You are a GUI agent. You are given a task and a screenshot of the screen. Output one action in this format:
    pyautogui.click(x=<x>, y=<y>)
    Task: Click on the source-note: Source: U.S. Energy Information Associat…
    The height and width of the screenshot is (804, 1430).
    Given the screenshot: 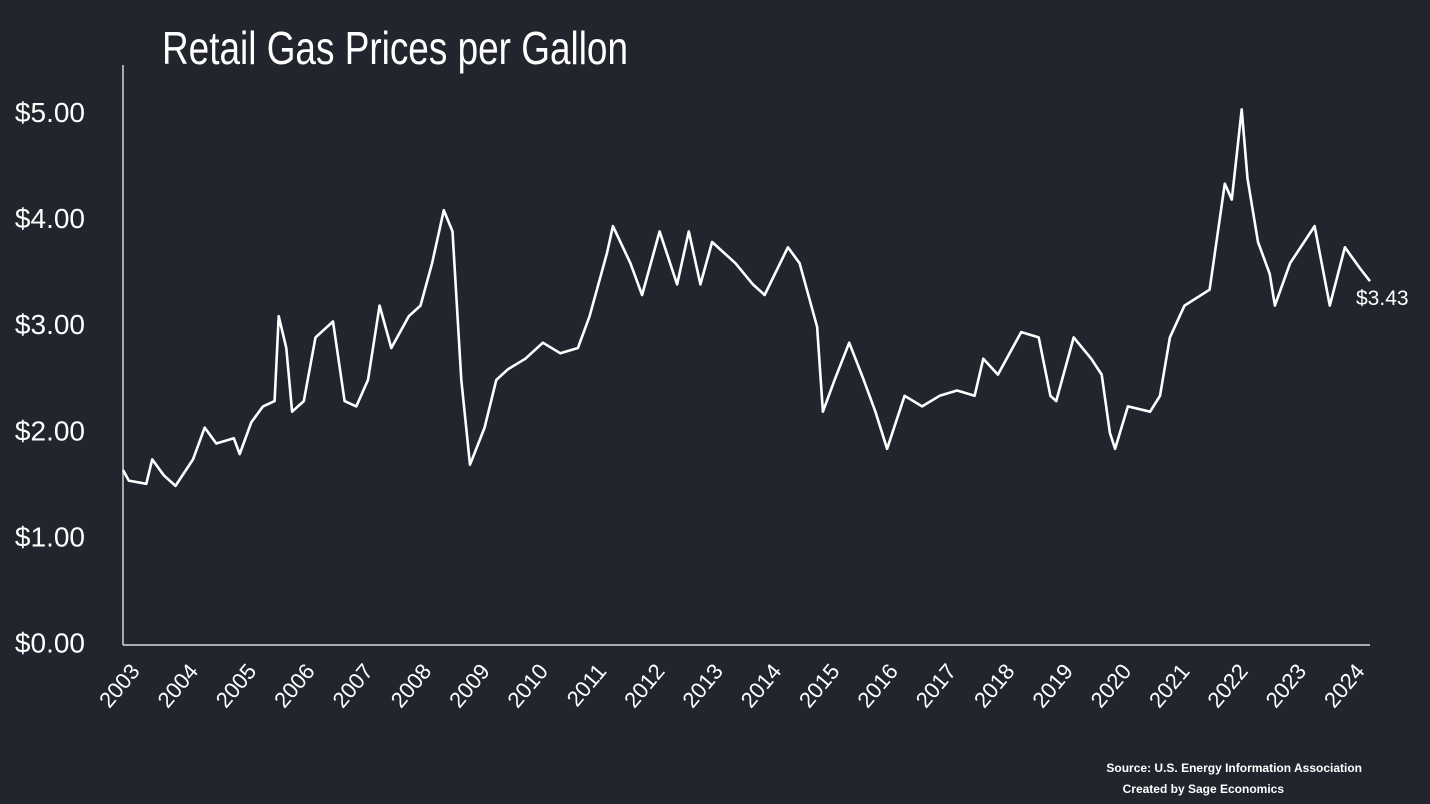 What is the action you would take?
    pyautogui.click(x=1234, y=768)
    